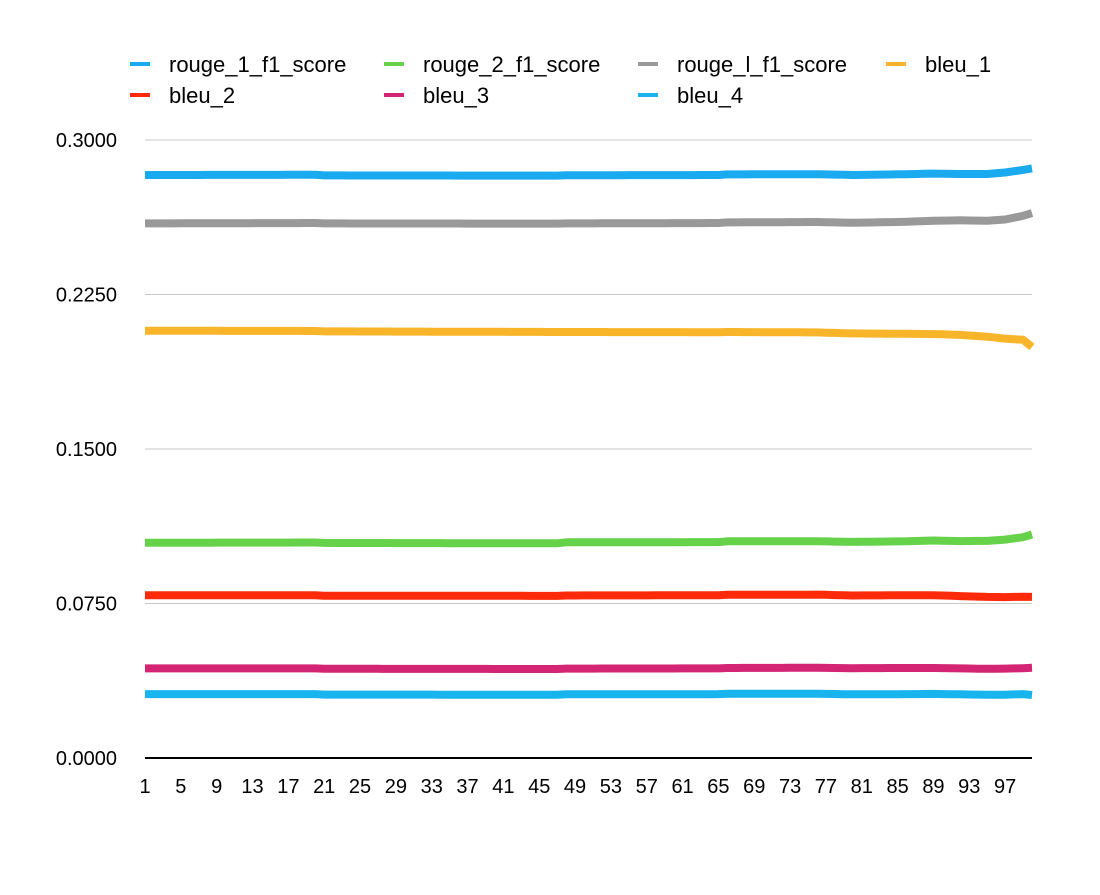  What do you see at coordinates (456, 95) in the screenshot?
I see `legend-label: bleu_3` at bounding box center [456, 95].